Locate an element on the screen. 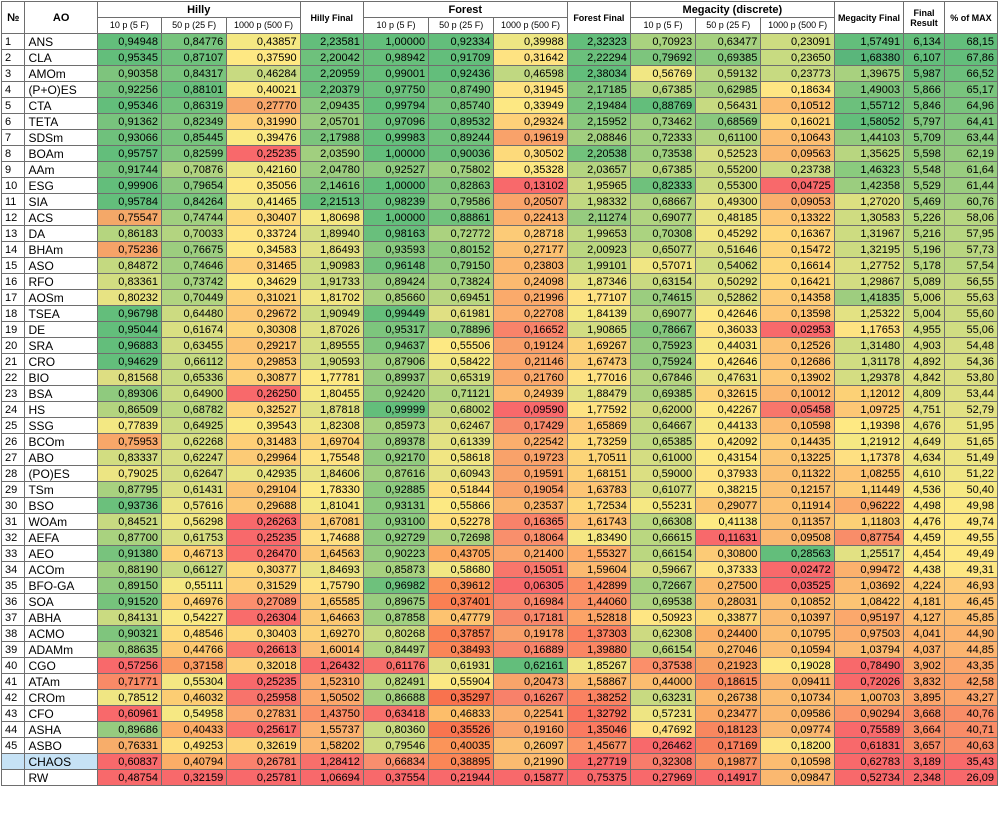  score-cell: 1,42358 is located at coordinates (869, 185).